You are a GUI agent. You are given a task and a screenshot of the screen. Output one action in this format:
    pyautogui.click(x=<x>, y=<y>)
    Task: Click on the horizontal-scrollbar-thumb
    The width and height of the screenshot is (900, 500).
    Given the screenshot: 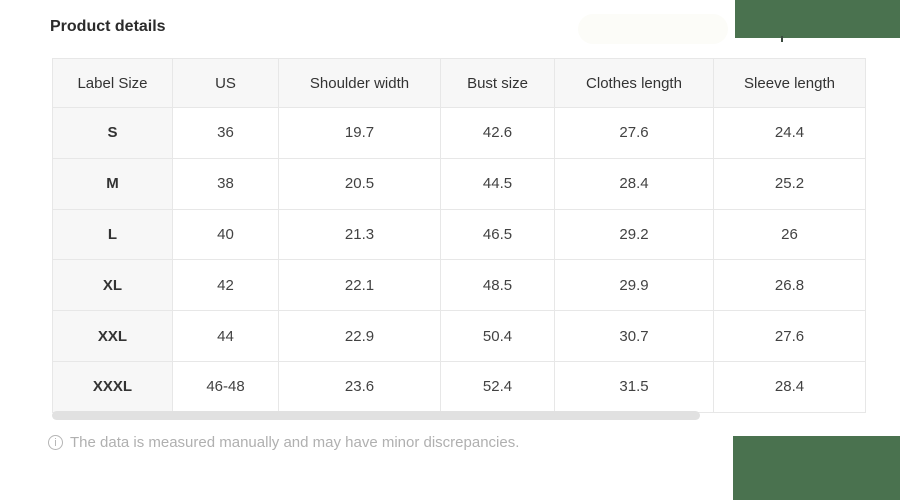 What is the action you would take?
    pyautogui.click(x=376, y=415)
    